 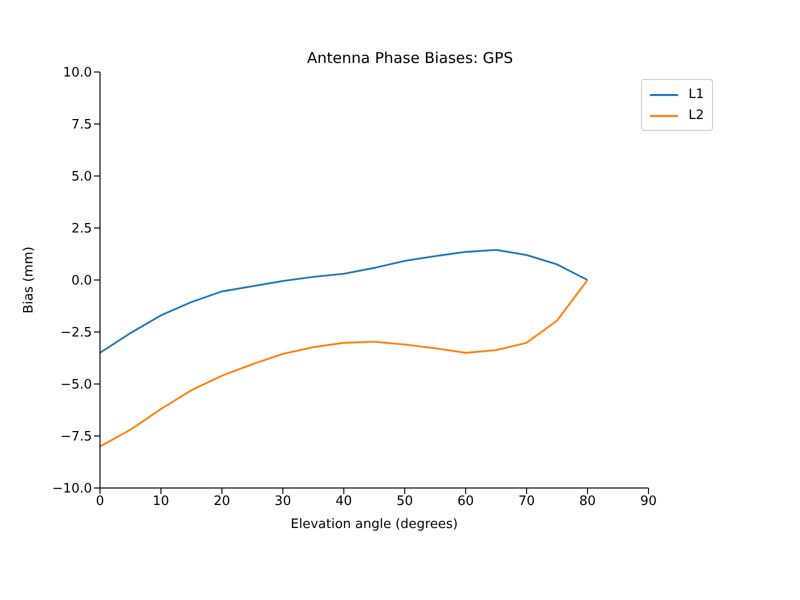 I want to click on y-tick-label: 2.5, so click(x=81, y=229).